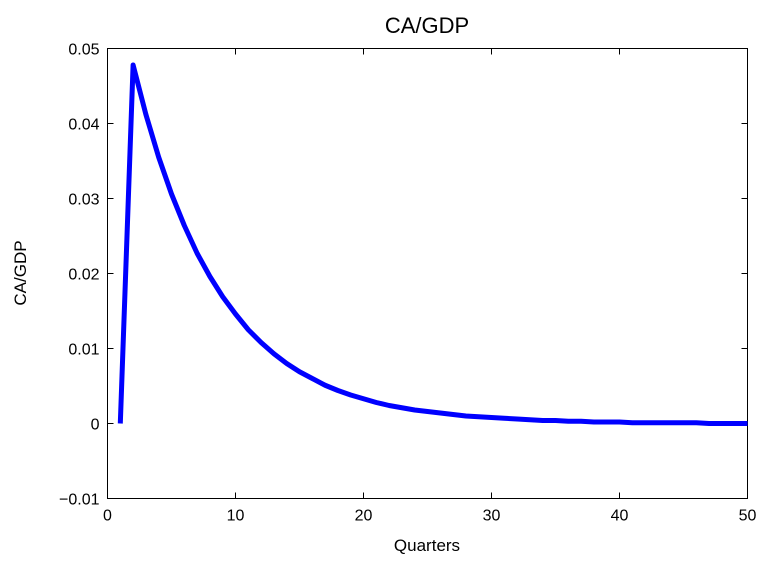 The image size is (765, 563). I want to click on chart-title: CA/GDP, so click(427, 25).